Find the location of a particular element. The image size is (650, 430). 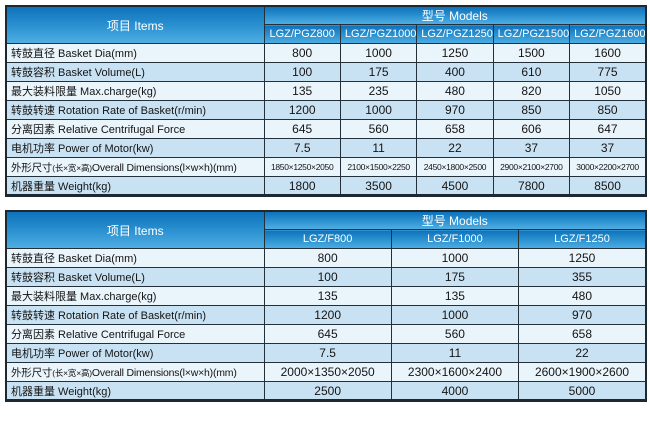

model-column-header: LGZ/PGZ1250 is located at coordinates (455, 34).